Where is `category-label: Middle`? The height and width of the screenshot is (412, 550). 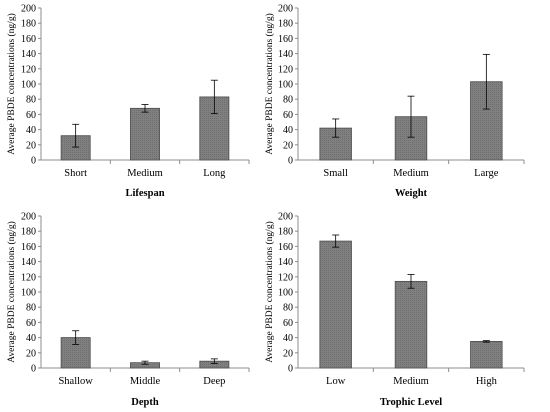 category-label: Middle is located at coordinates (145, 381).